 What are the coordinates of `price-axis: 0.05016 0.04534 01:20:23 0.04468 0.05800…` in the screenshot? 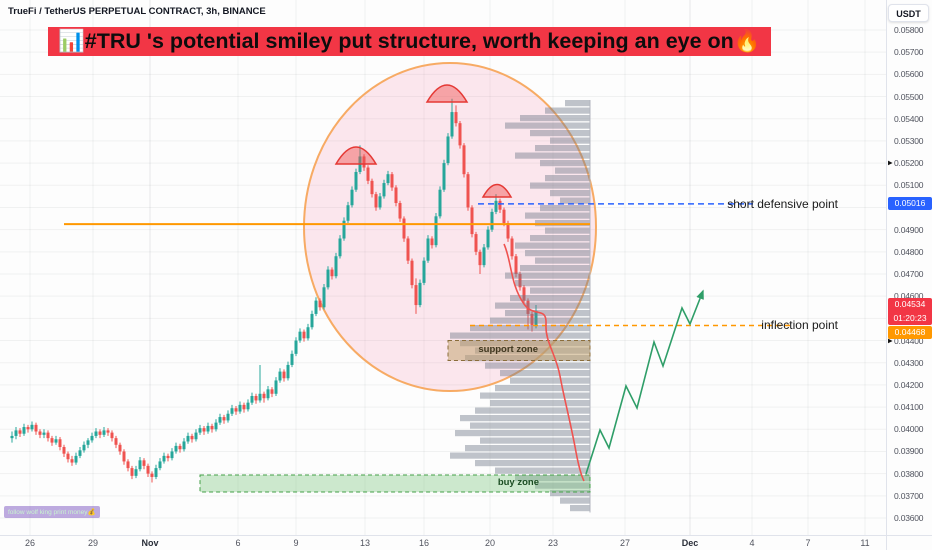 It's located at (909, 267).